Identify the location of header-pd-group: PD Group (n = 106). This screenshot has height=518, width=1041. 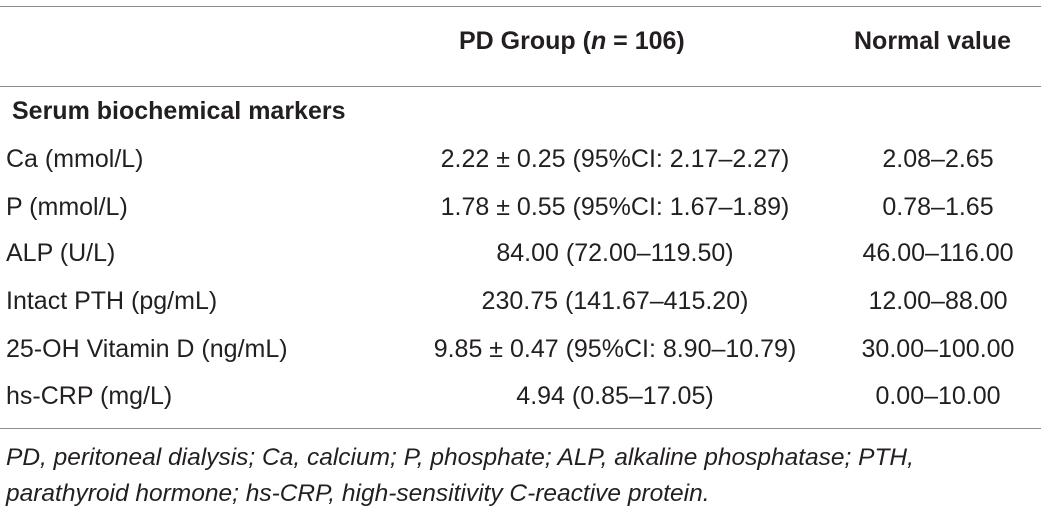
(572, 41).